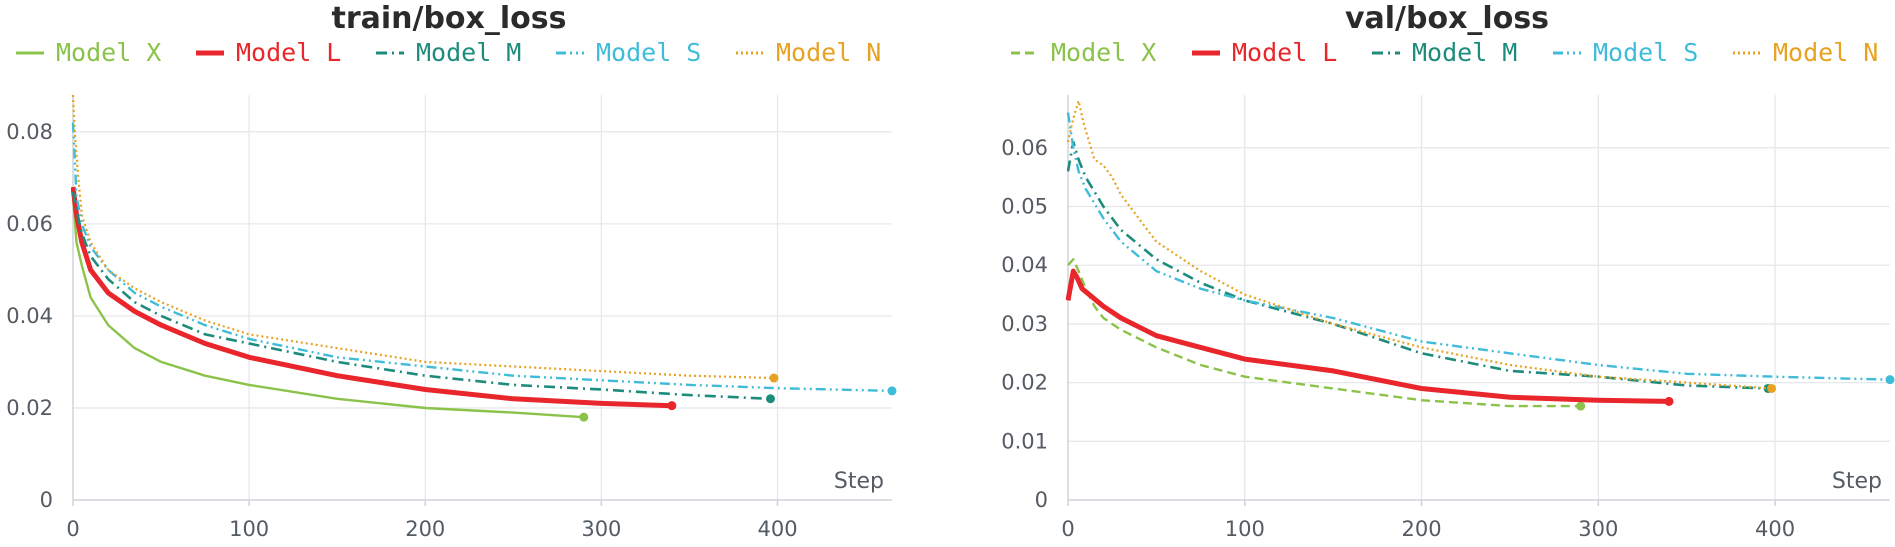 The height and width of the screenshot is (547, 1895). I want to click on chart-title: train/box_loss, so click(448, 18).